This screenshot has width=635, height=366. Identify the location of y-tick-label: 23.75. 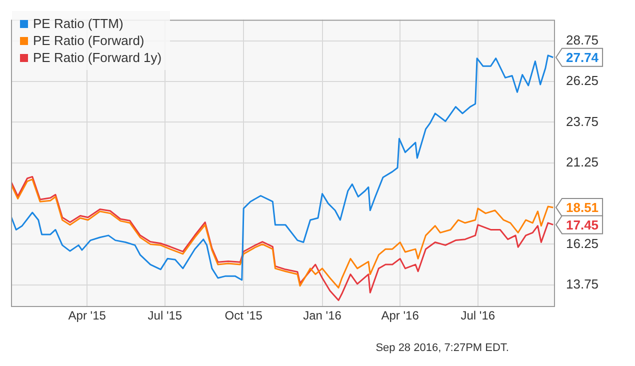
(582, 121).